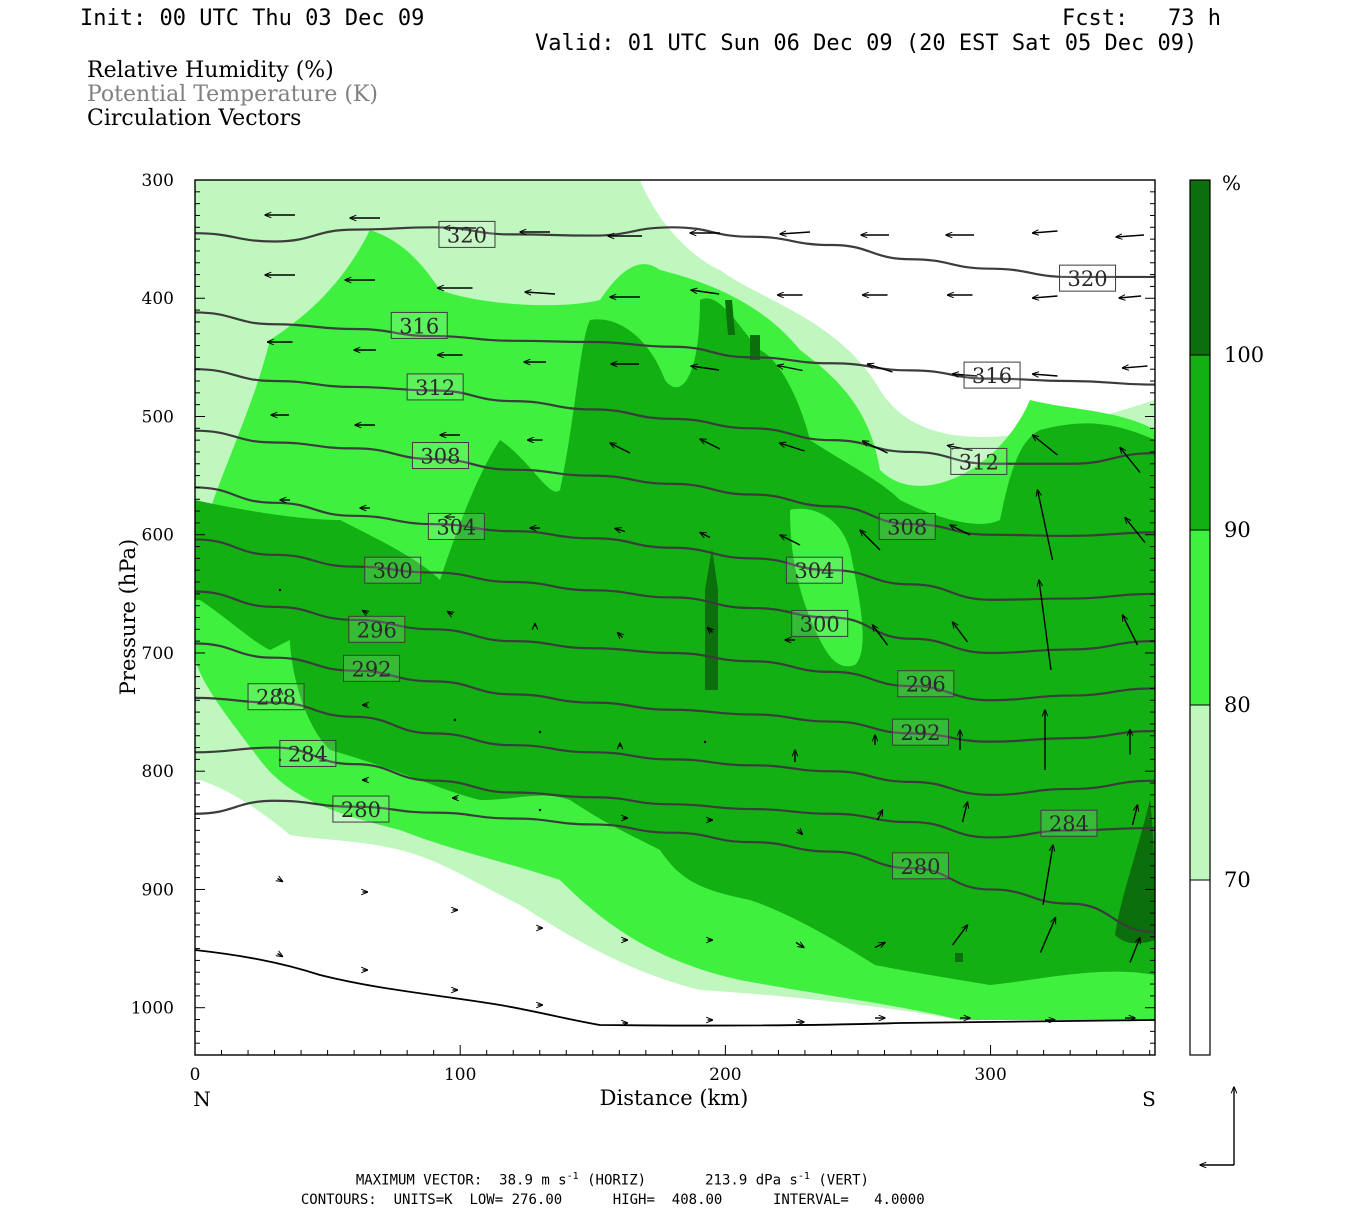  Describe the element at coordinates (1141, 18) in the screenshot. I see `forecast-hour: Fcst: 73 h` at that location.